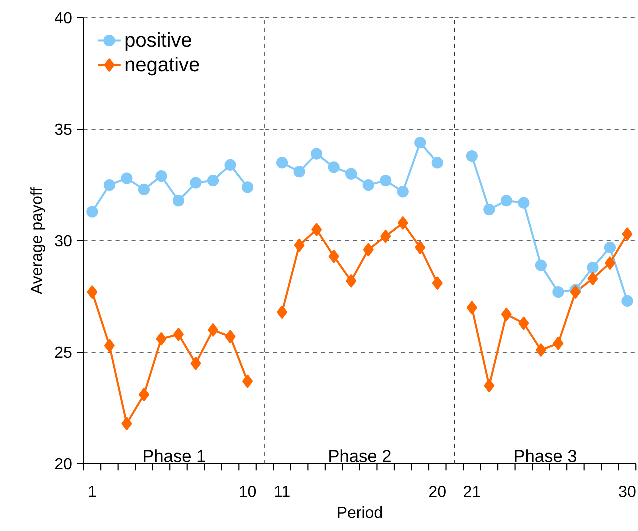 The image size is (638, 531). Describe the element at coordinates (63, 130) in the screenshot. I see `y-tick-label: 35` at that location.